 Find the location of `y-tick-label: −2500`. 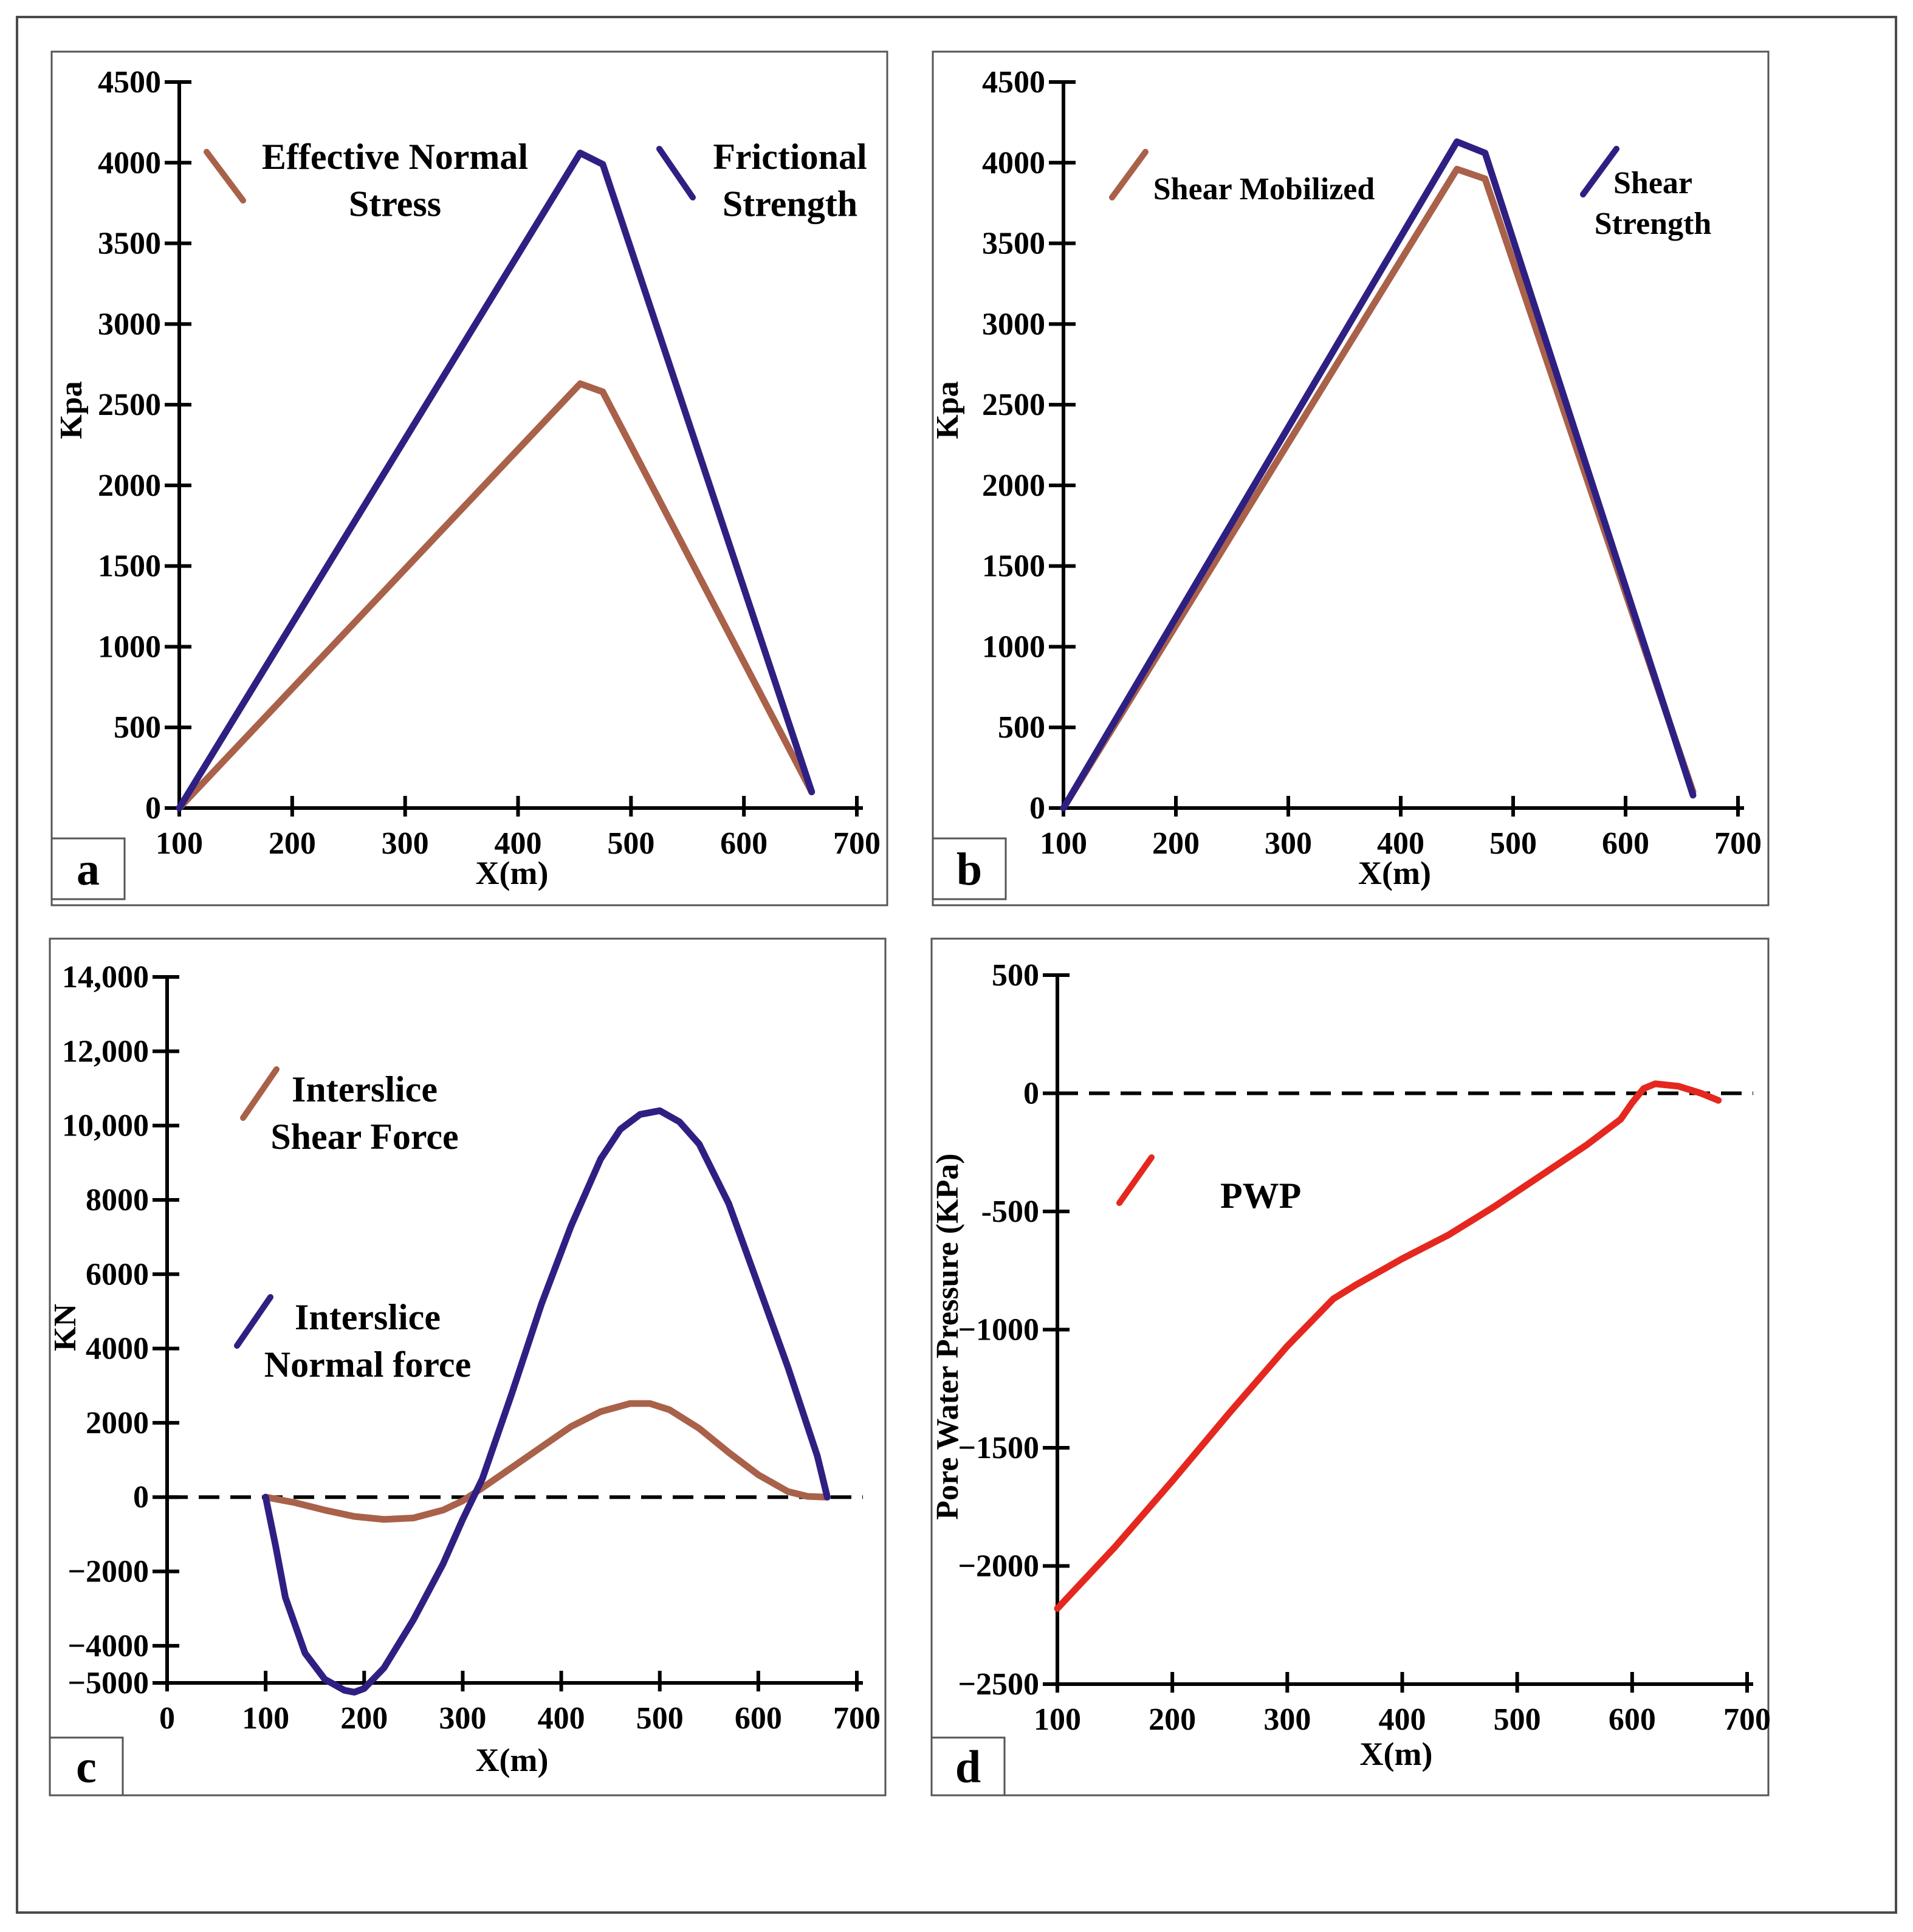

y-tick-label: −2500 is located at coordinates (998, 1684).